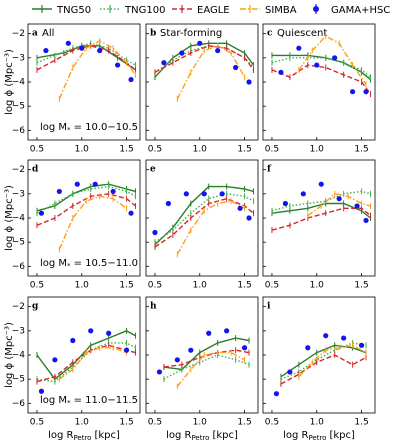 The height and width of the screenshot is (442, 400). I want to click on legend-label: EAGLE, so click(213, 10).